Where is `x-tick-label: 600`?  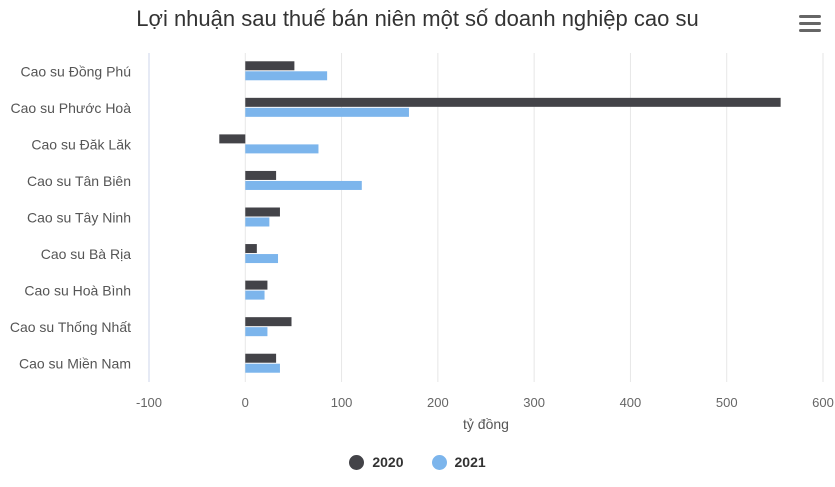
x-tick-label: 600 is located at coordinates (823, 402).